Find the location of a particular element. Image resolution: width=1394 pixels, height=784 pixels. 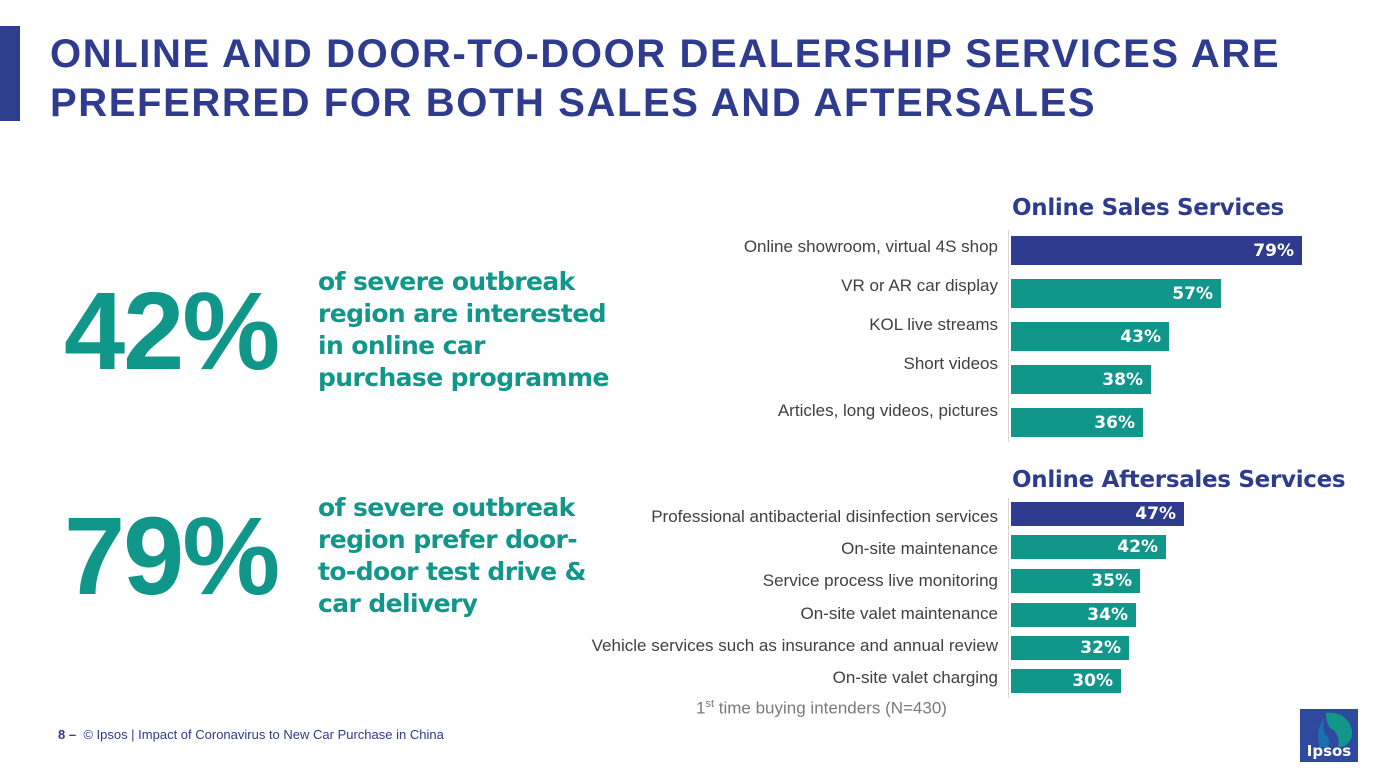

stat-42-line: purchase programme is located at coordinates (463, 377).